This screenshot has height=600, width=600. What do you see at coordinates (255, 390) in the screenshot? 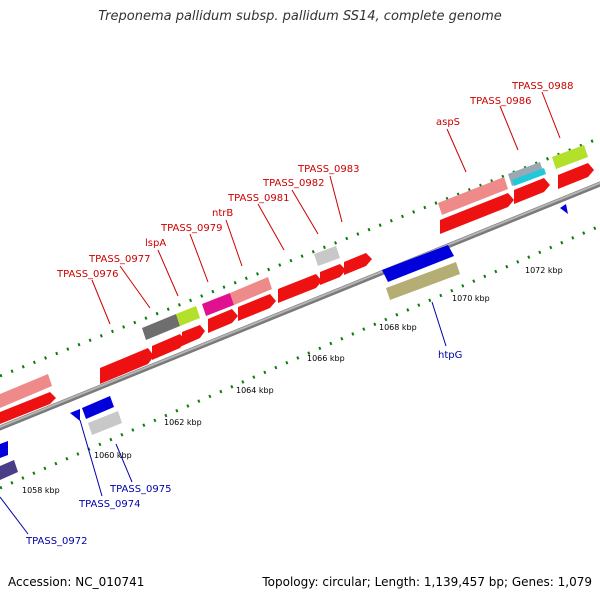
I see `tick-label: 1064 kbp` at bounding box center [255, 390].